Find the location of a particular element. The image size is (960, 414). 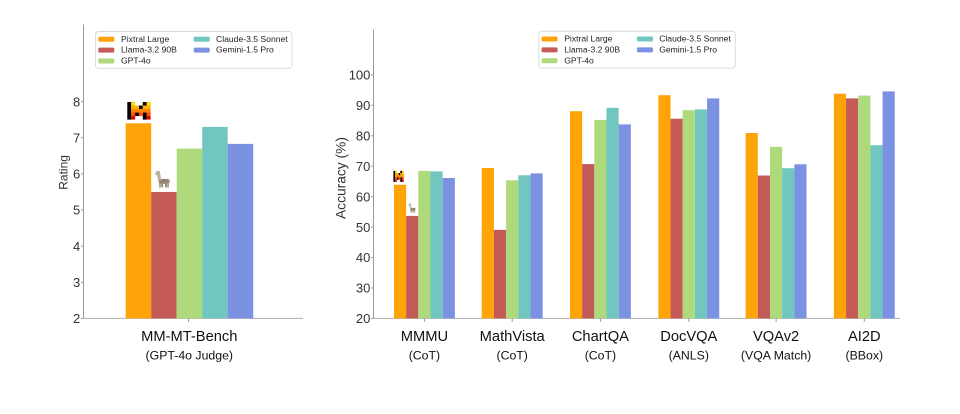

svg-text: 7 is located at coordinates (76, 137).